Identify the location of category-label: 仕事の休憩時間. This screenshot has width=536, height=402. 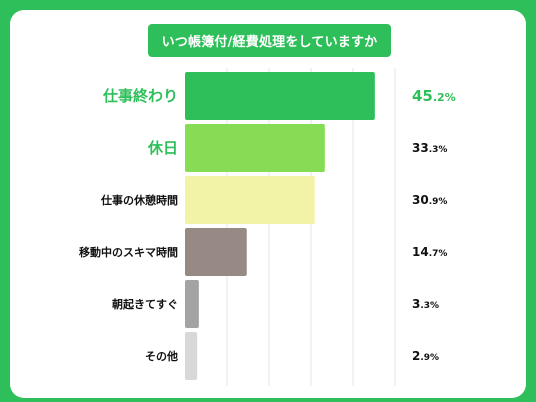
(139, 200).